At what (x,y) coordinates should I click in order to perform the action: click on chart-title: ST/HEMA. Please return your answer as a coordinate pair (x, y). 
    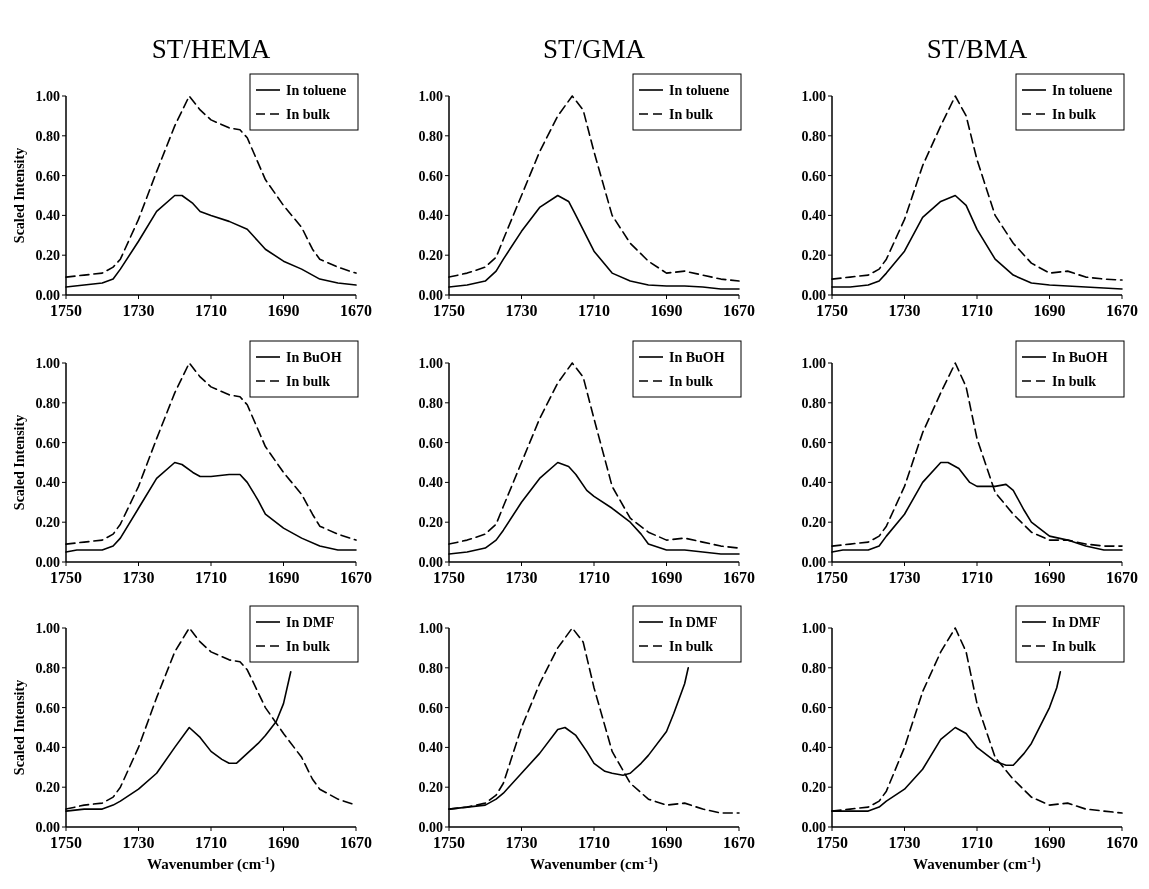
    Looking at the image, I should click on (211, 49).